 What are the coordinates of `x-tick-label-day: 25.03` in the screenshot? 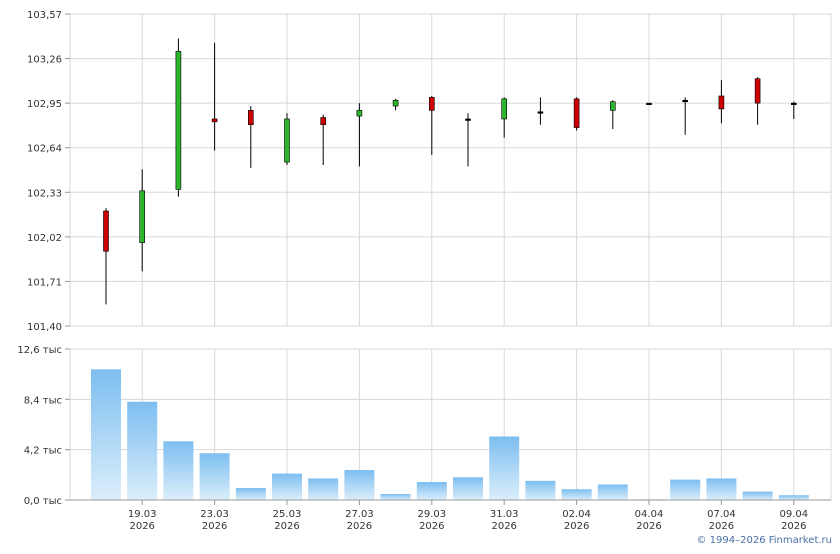 It's located at (287, 514).